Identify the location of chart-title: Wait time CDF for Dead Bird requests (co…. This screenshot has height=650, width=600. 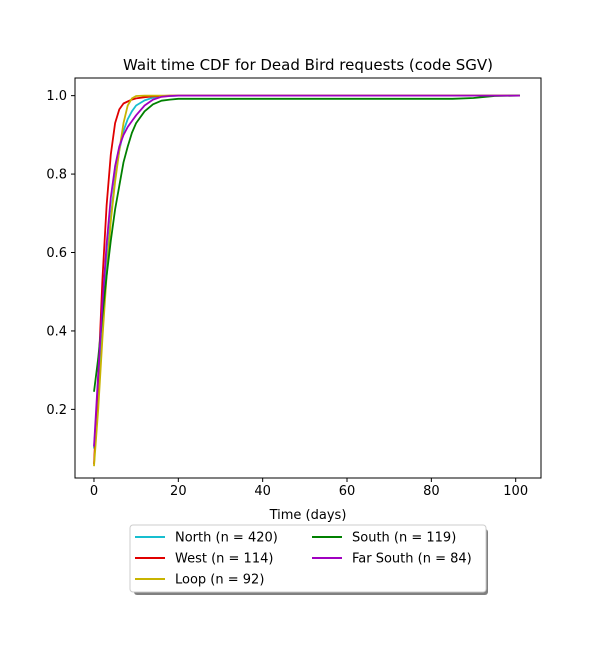
(308, 65).